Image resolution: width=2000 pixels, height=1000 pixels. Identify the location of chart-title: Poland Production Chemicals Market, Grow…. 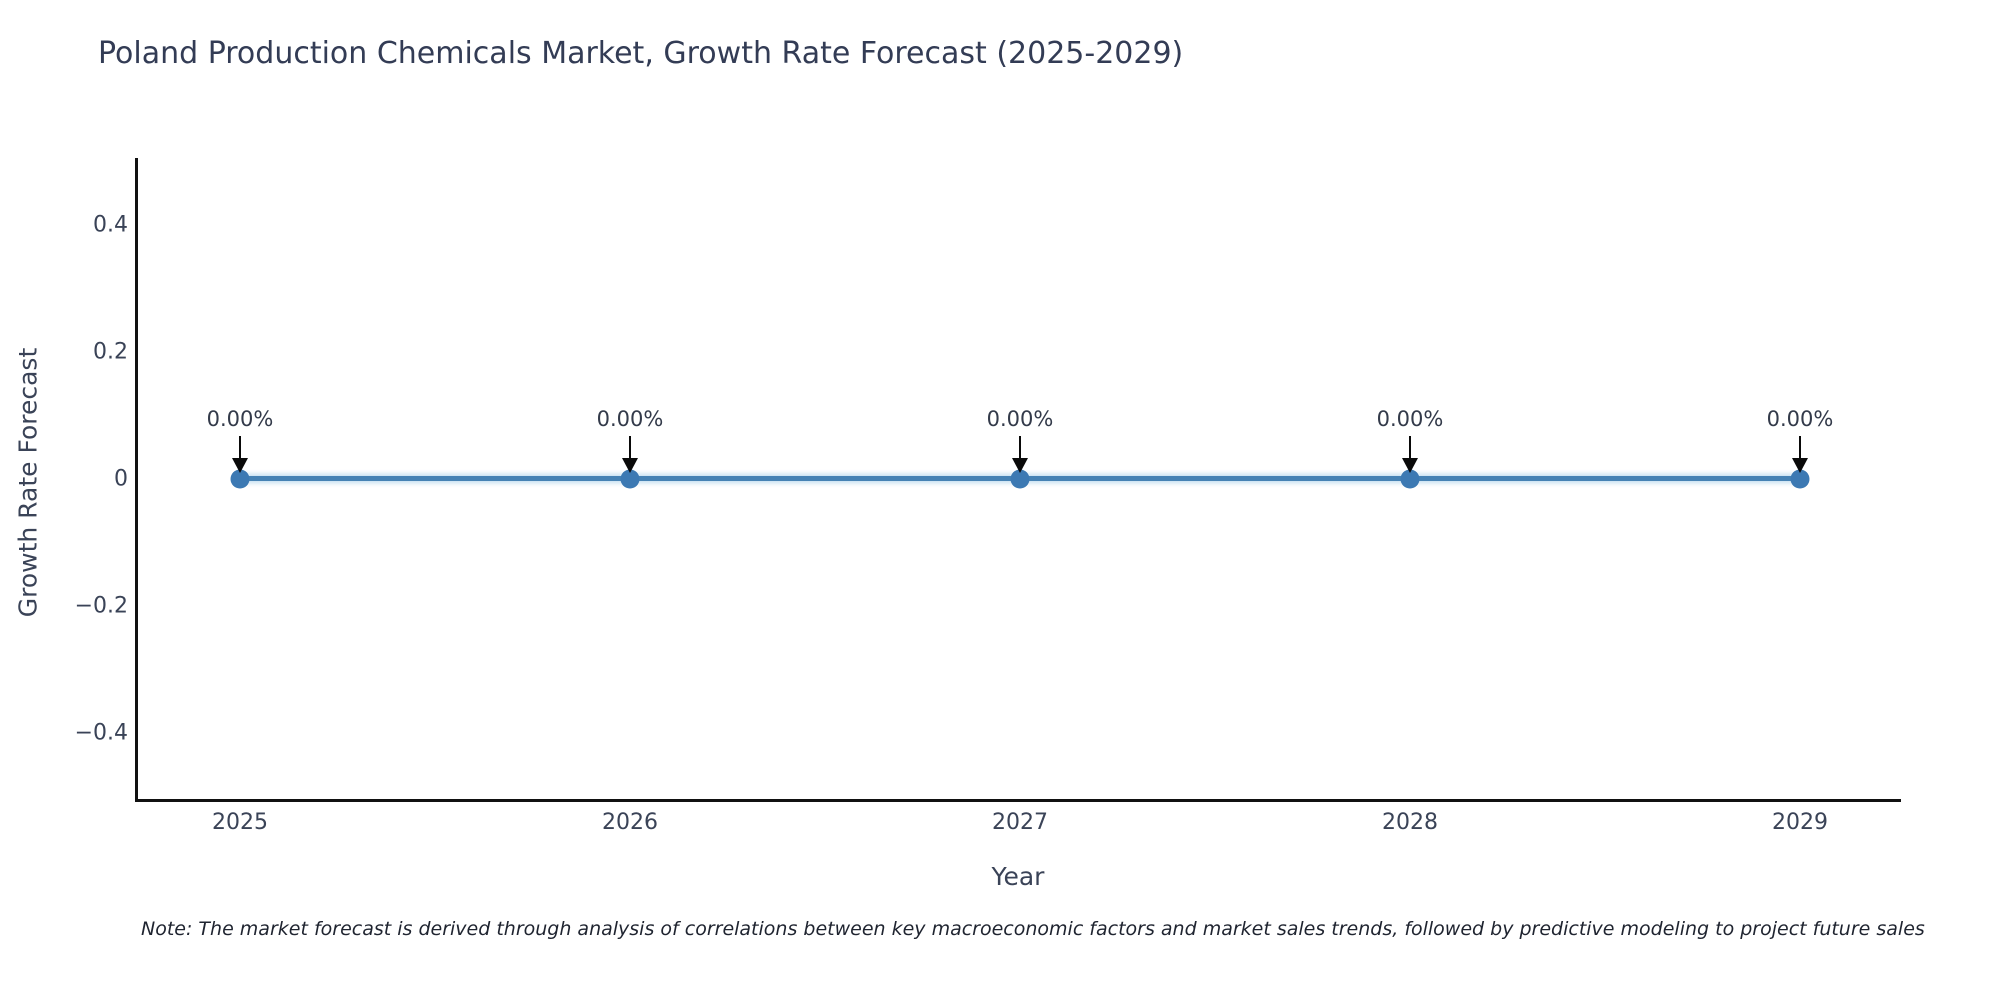
(641, 53).